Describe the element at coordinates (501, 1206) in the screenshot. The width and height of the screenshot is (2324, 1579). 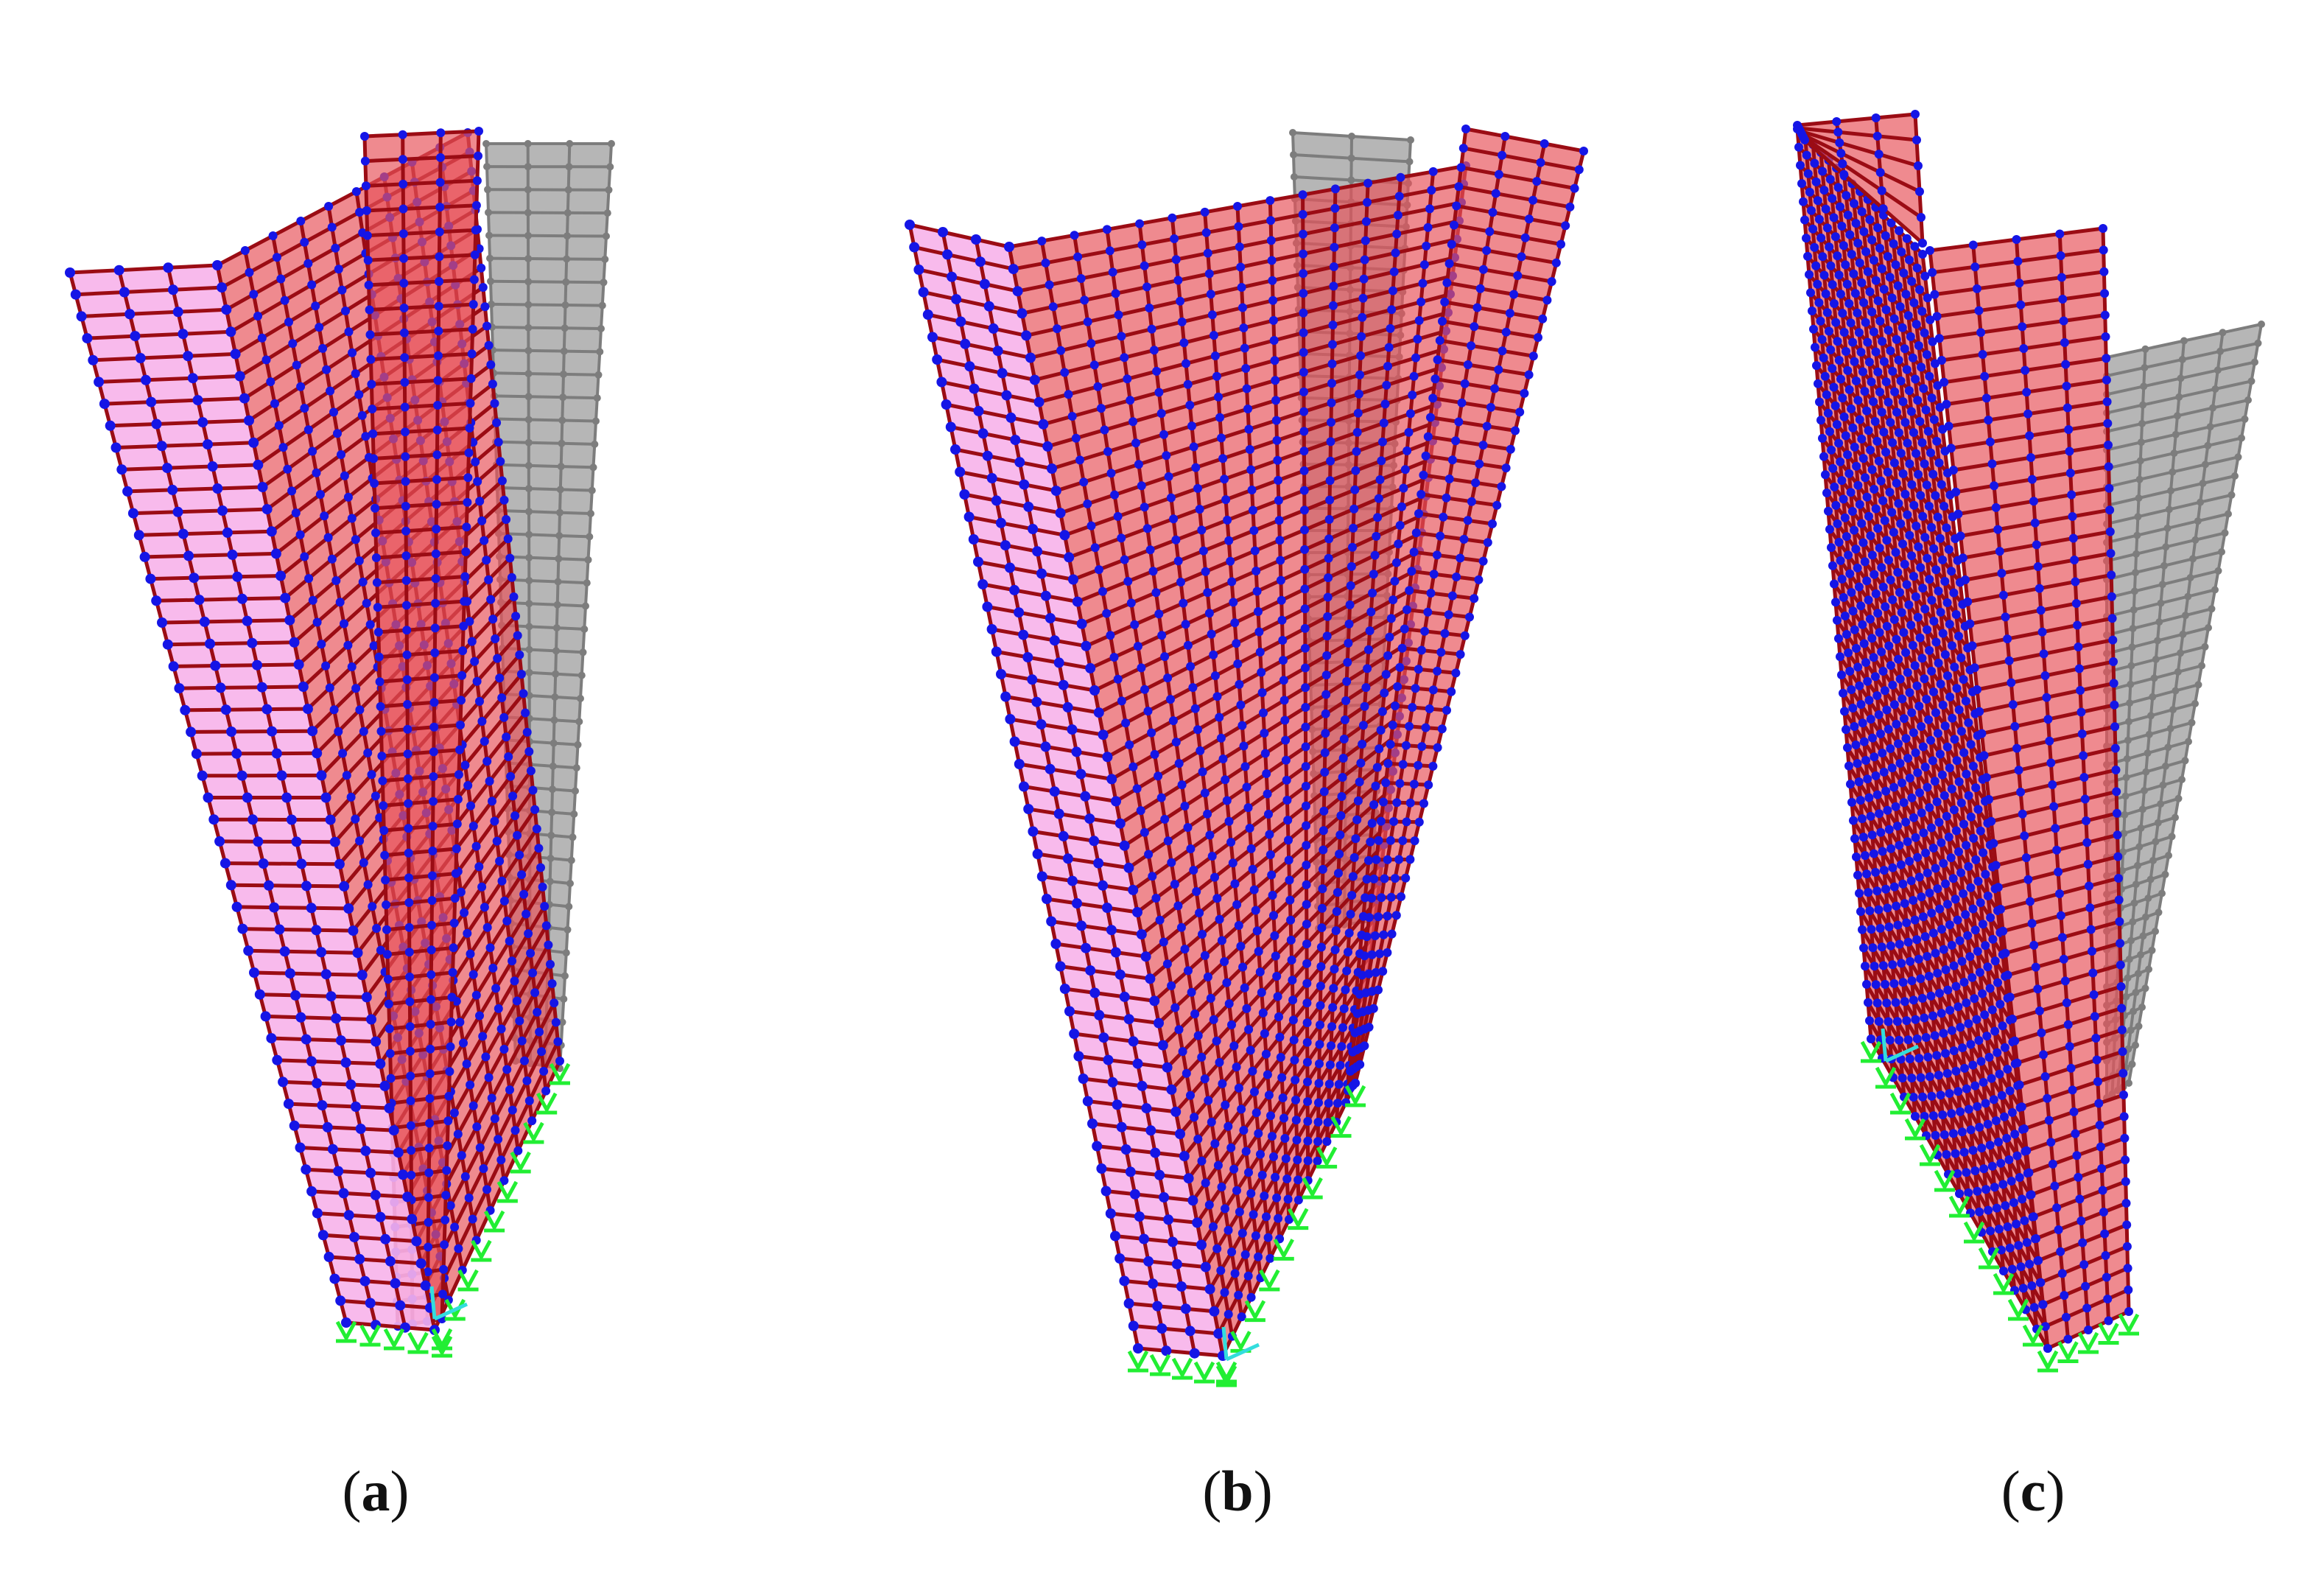
I see `side-supports` at that location.